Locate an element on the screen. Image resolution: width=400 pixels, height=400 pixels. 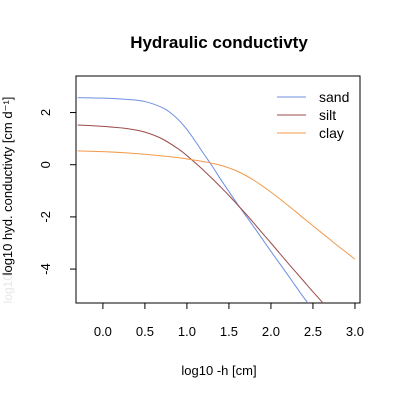
legend-label-silt: silt is located at coordinates (327, 115).